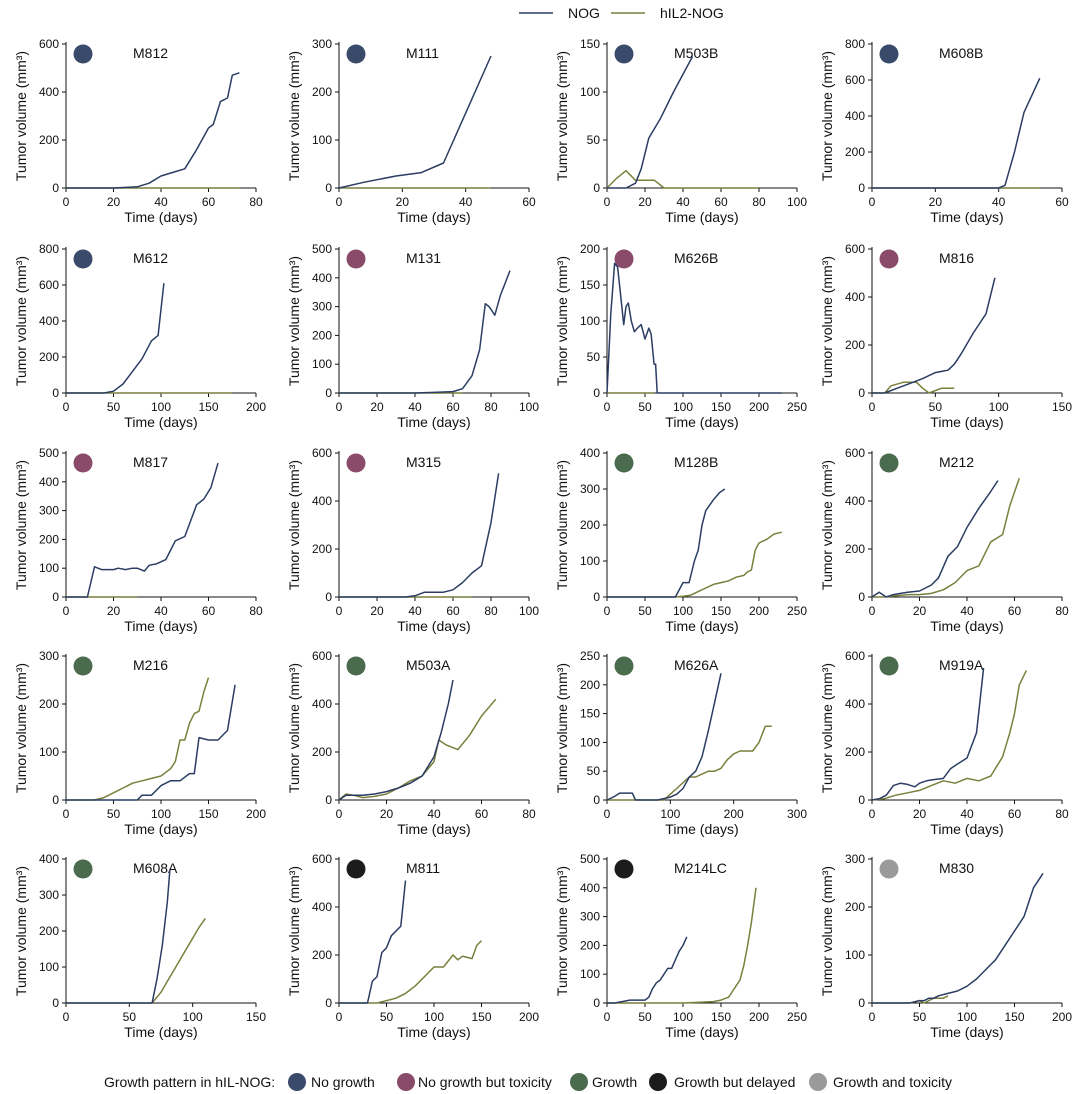 This screenshot has width=1080, height=1094. I want to click on growth-legend-growth: Growth, so click(614, 1082).